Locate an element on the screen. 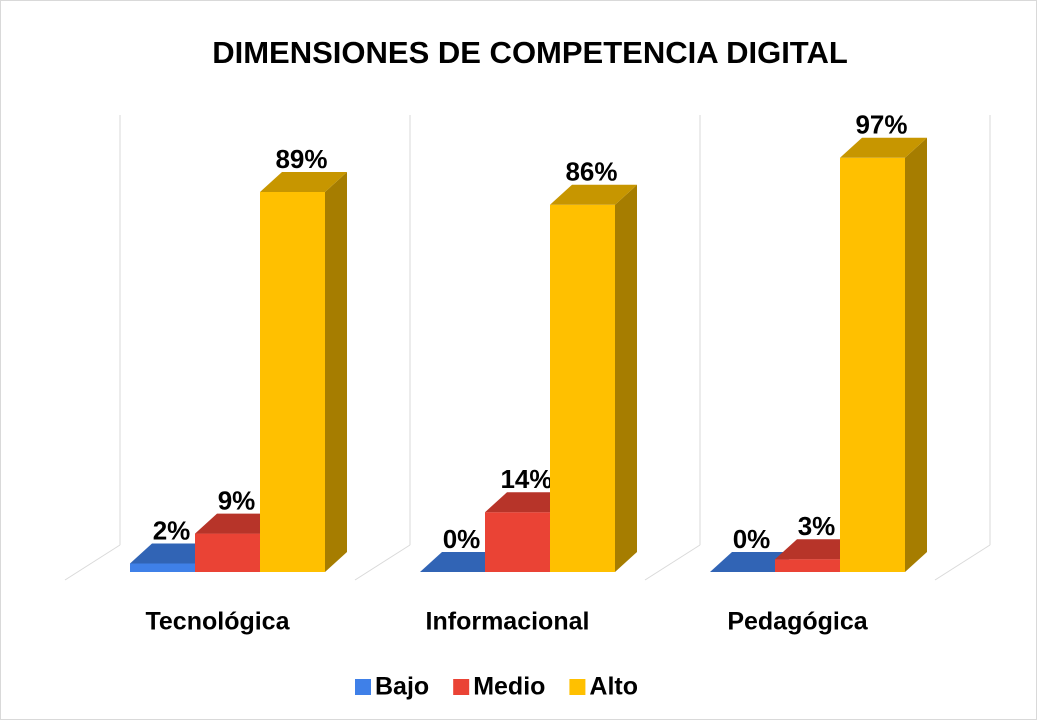 This screenshot has width=1037, height=720. x-tick-label: Informacional is located at coordinates (508, 622).